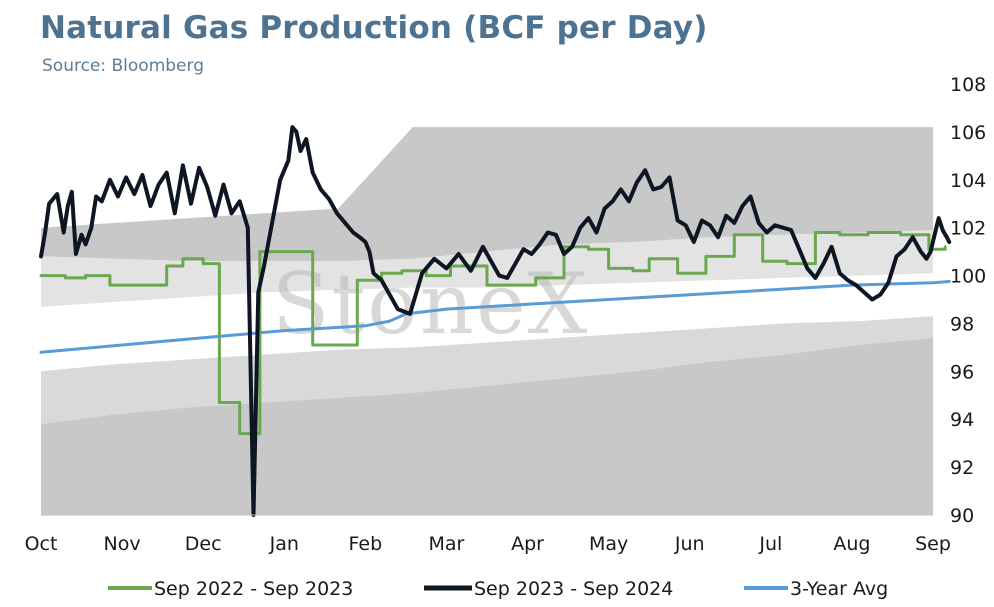 Image resolution: width=994 pixels, height=607 pixels. What do you see at coordinates (962, 324) in the screenshot?
I see `y-tick-label: 98` at bounding box center [962, 324].